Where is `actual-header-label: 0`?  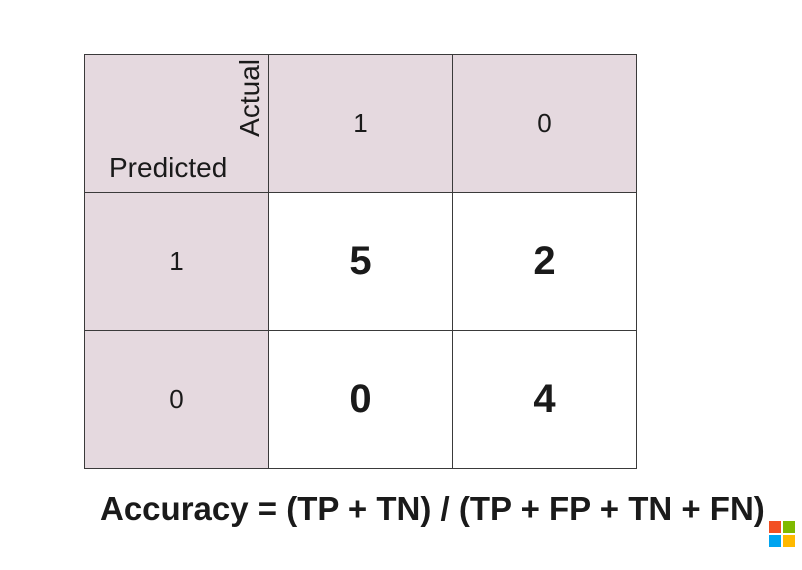 actual-header-label: 0 is located at coordinates (544, 123).